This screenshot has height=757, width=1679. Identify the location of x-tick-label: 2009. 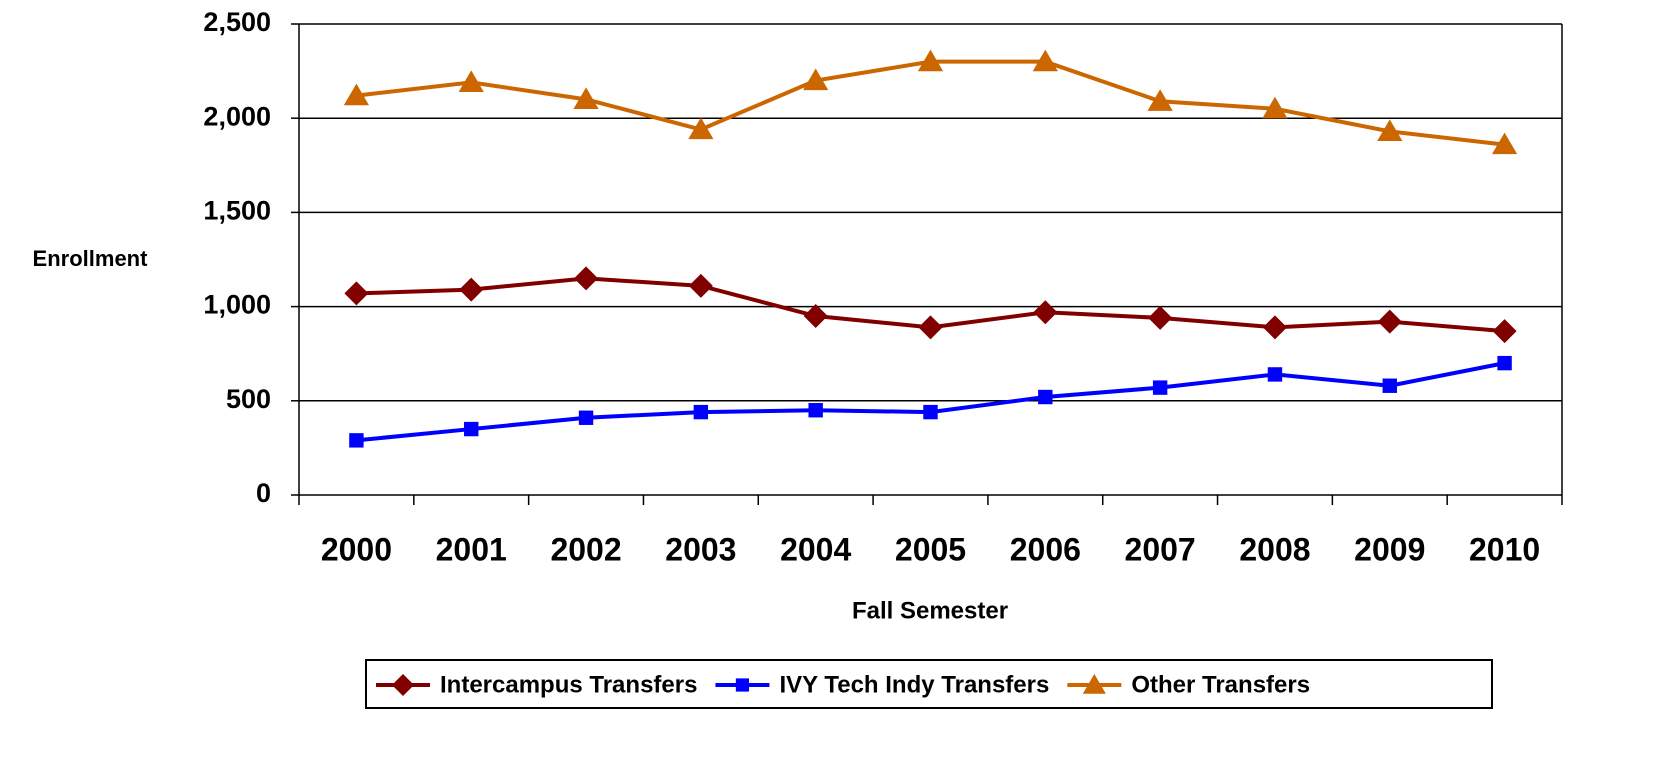
(1389, 549).